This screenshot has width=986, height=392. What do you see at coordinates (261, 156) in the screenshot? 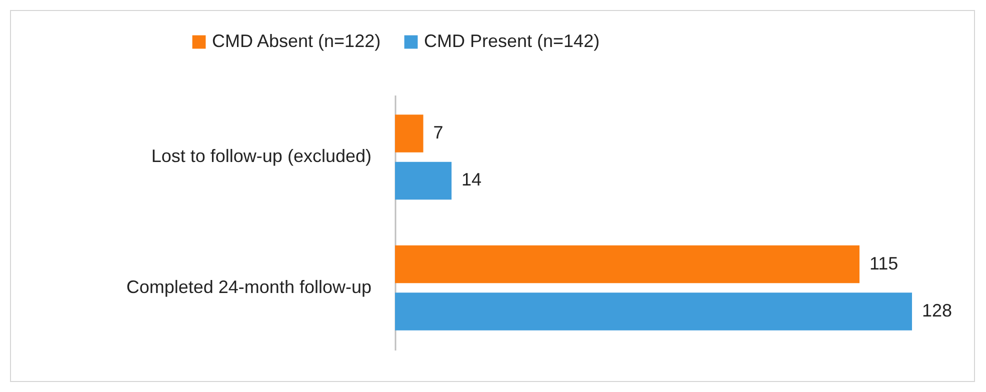
I see `y-tick-label: Lost to follow-up (excluded)` at bounding box center [261, 156].